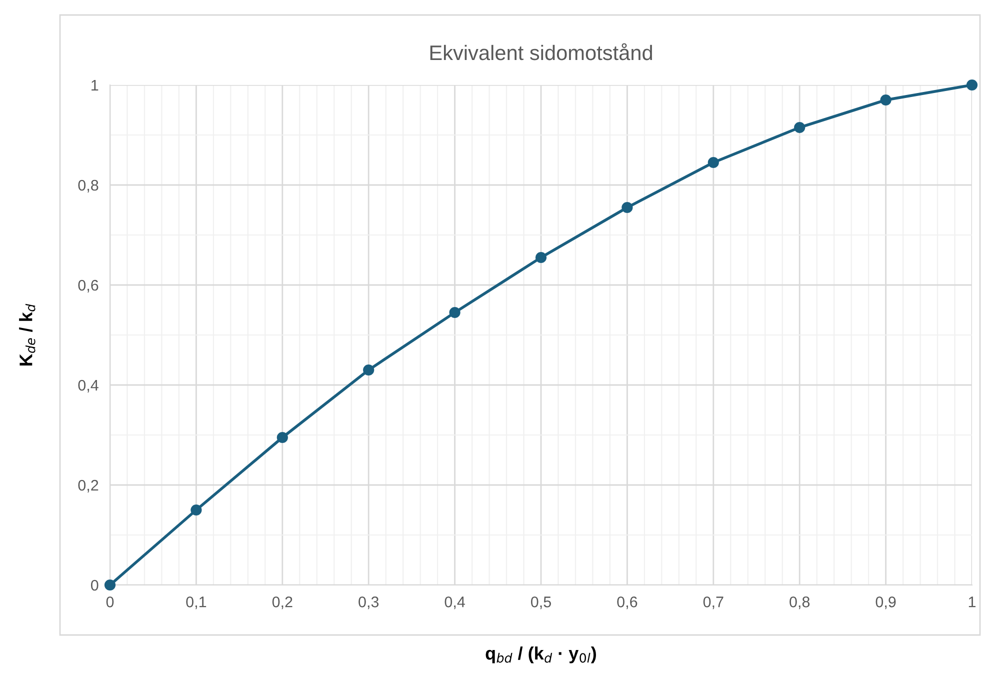 This screenshot has width=985, height=682. Describe the element at coordinates (88, 486) in the screenshot. I see `y-tick-label: 0,2` at that location.